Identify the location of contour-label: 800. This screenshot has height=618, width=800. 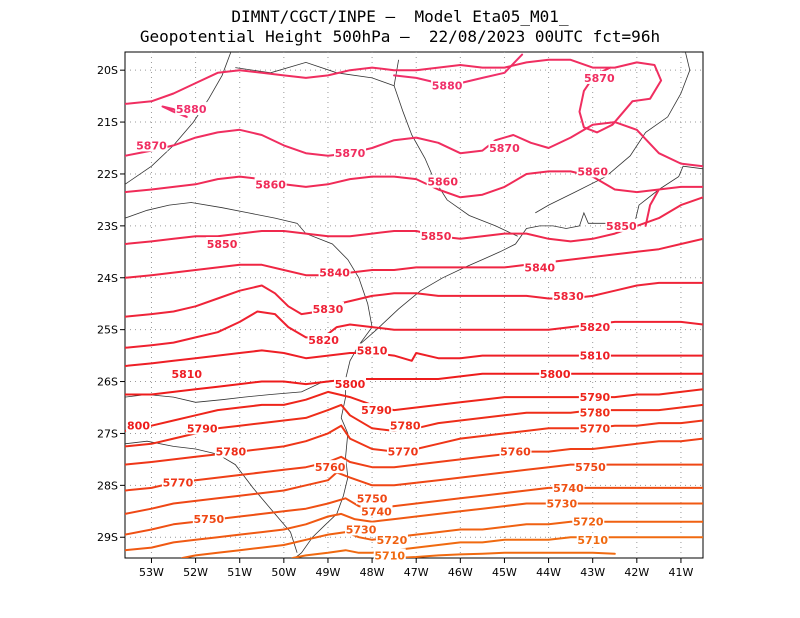
(138, 426).